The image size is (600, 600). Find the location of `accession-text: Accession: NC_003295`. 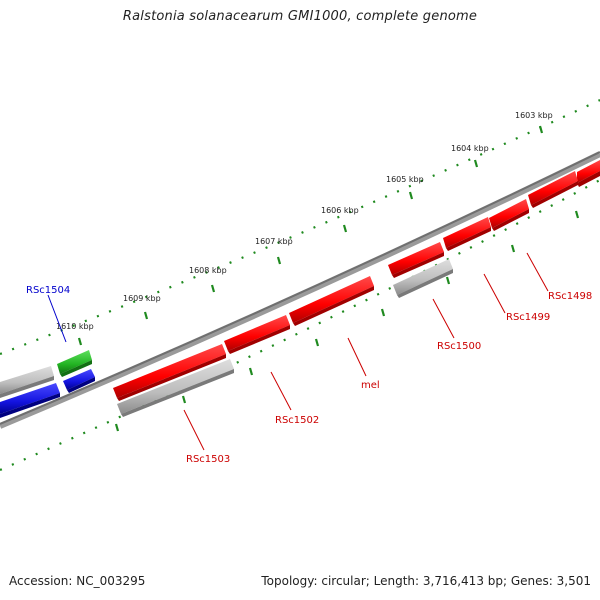

accession-text: Accession: NC_003295 is located at coordinates (77, 581).